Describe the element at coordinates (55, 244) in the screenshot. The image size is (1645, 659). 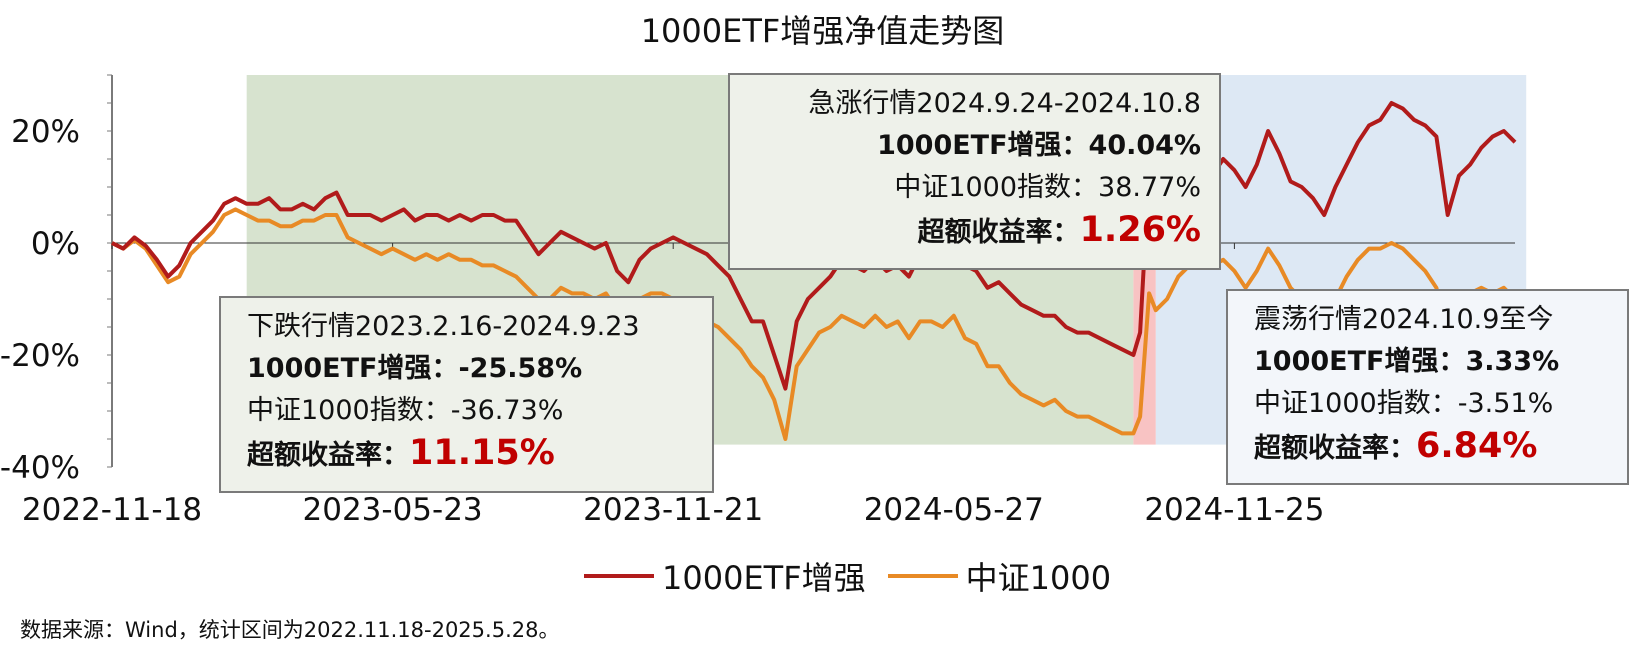
I see `y-tick-label: 0%` at that location.